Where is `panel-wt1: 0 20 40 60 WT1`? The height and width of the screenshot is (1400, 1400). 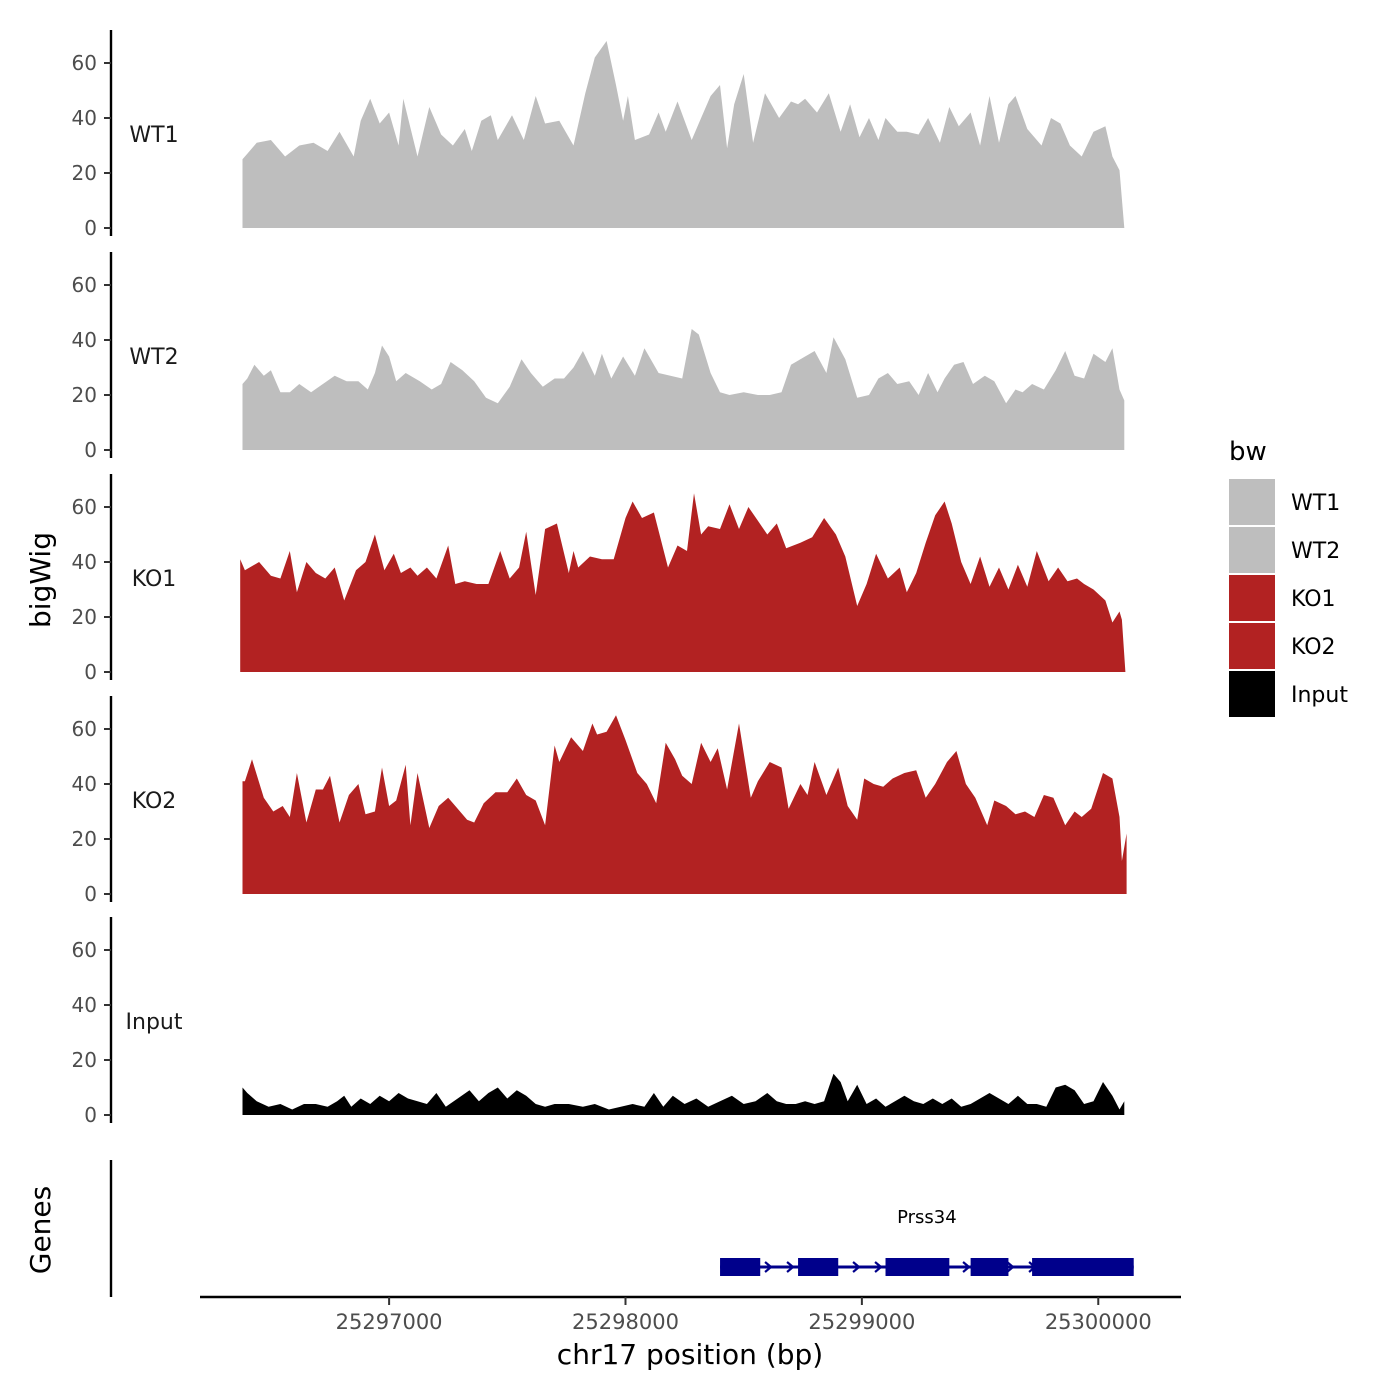
panel-wt1: 0 20 40 60 WT1 is located at coordinates (598, 135).